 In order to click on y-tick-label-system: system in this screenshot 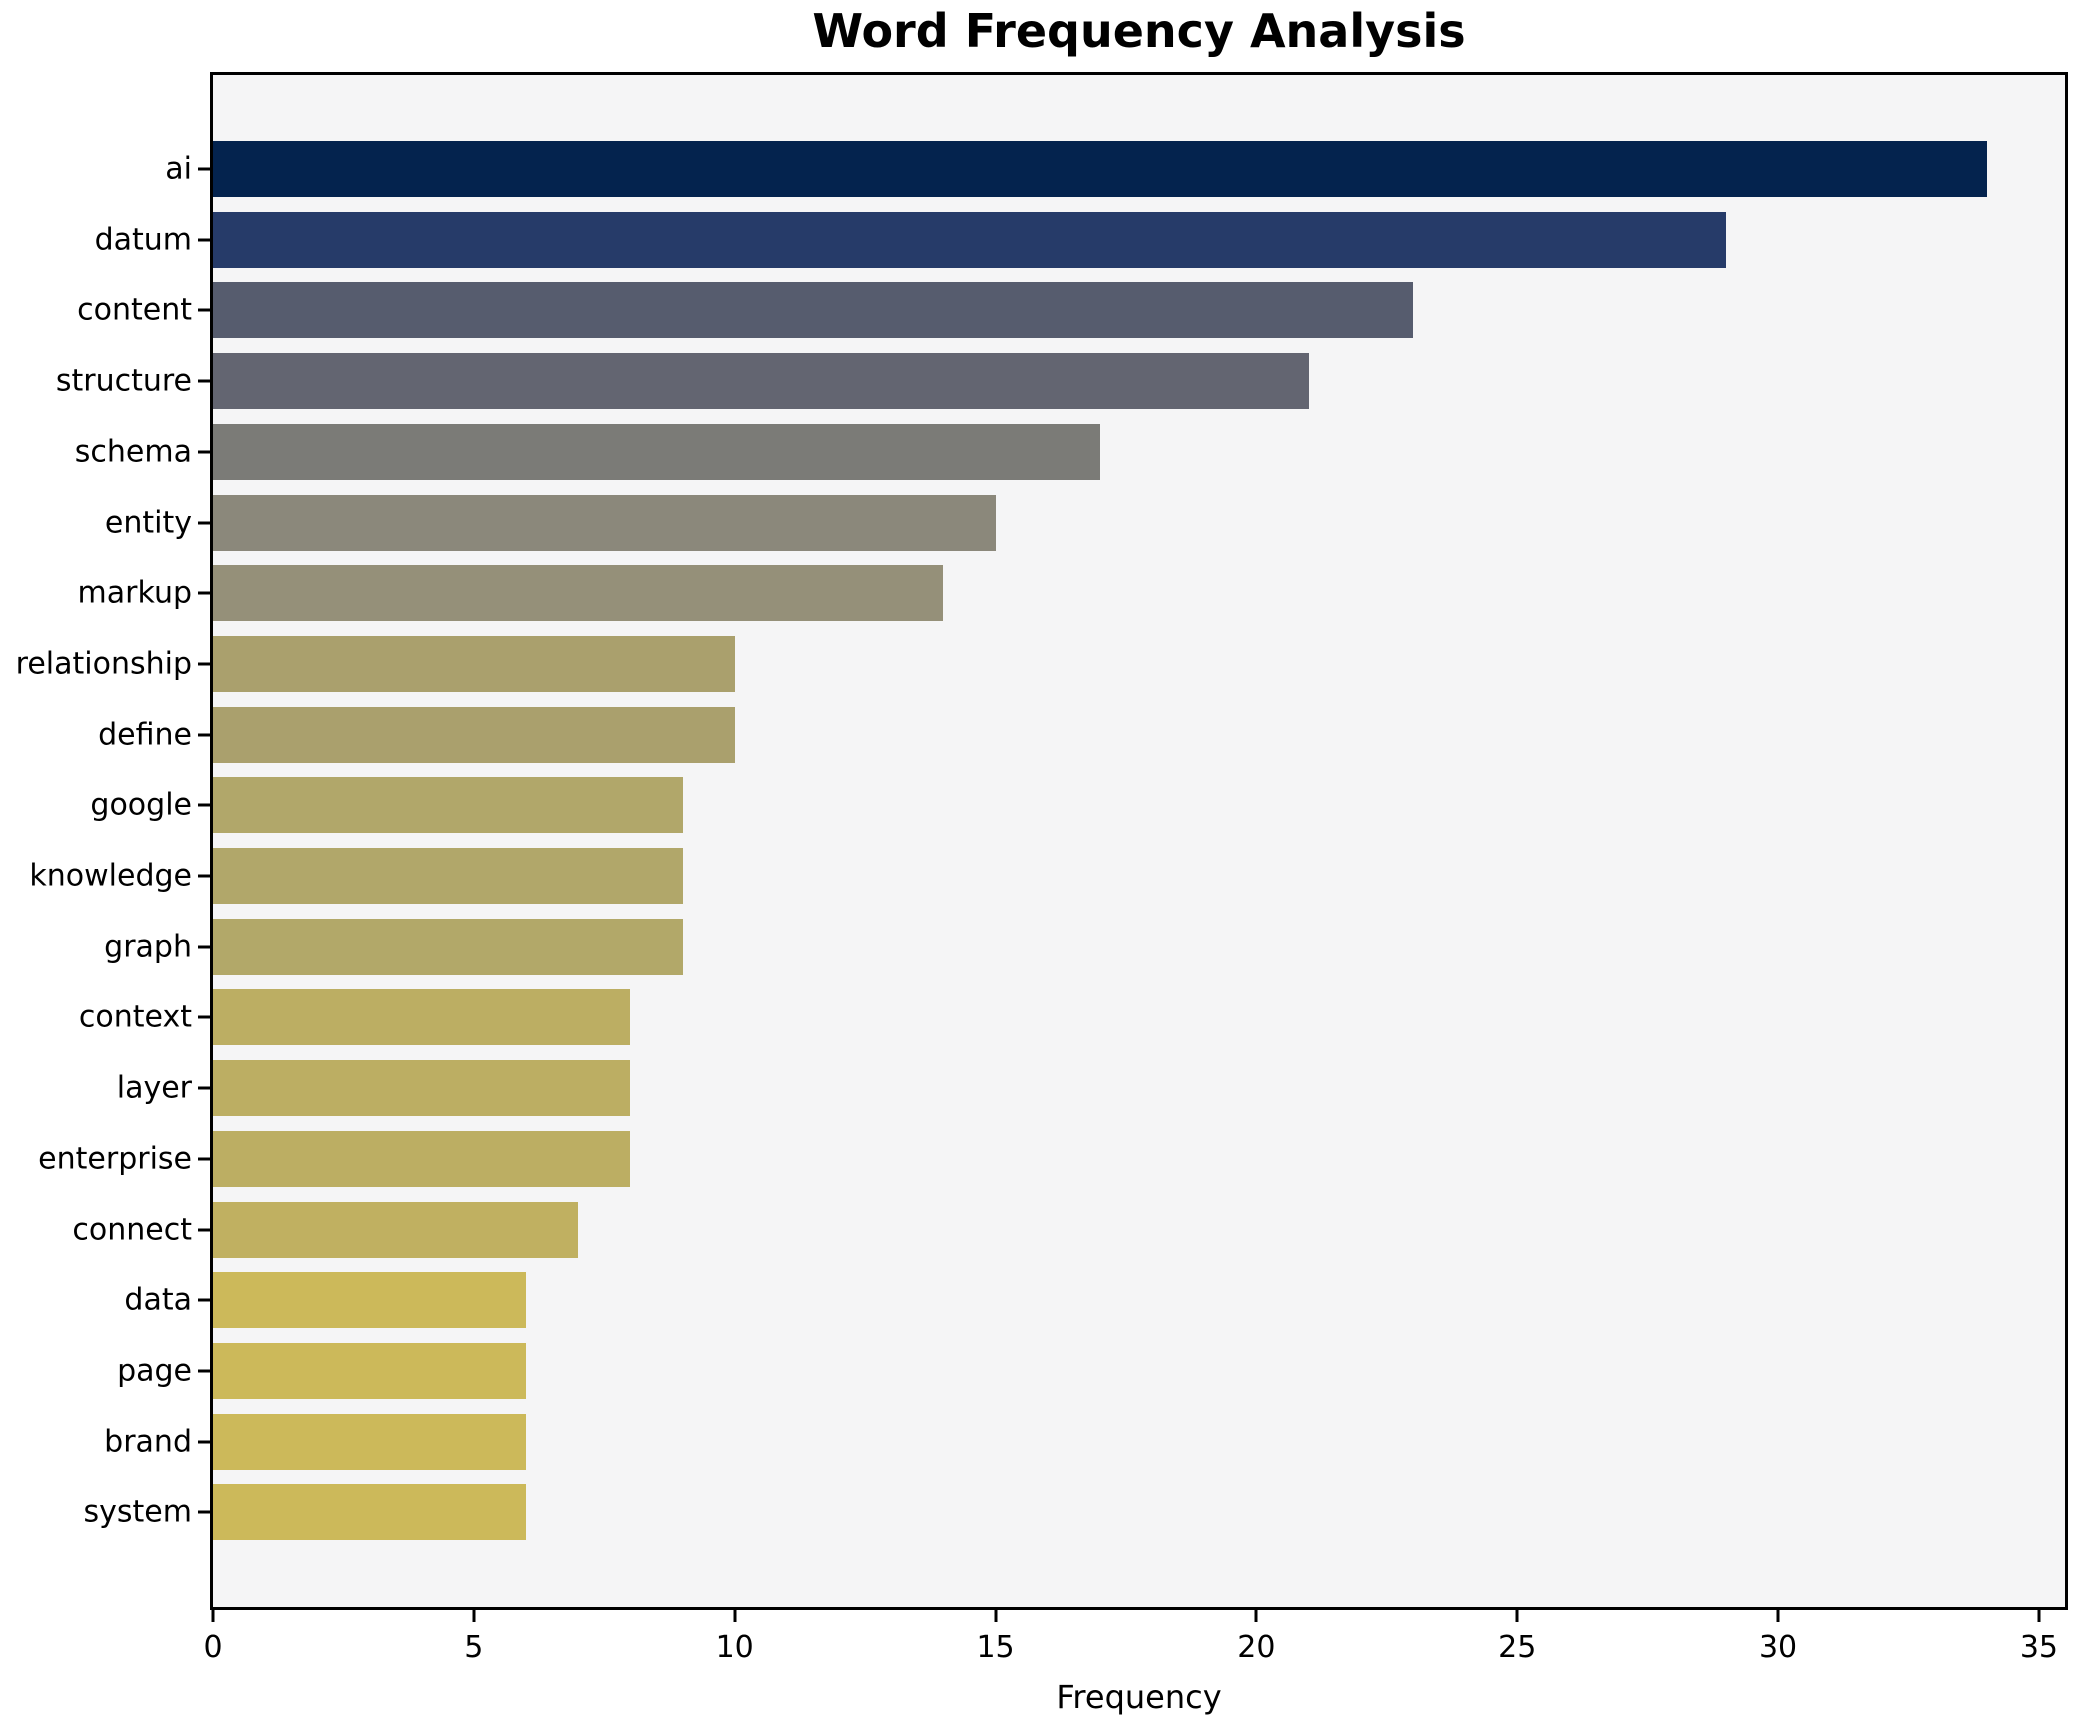, I will do `click(137, 1512)`.